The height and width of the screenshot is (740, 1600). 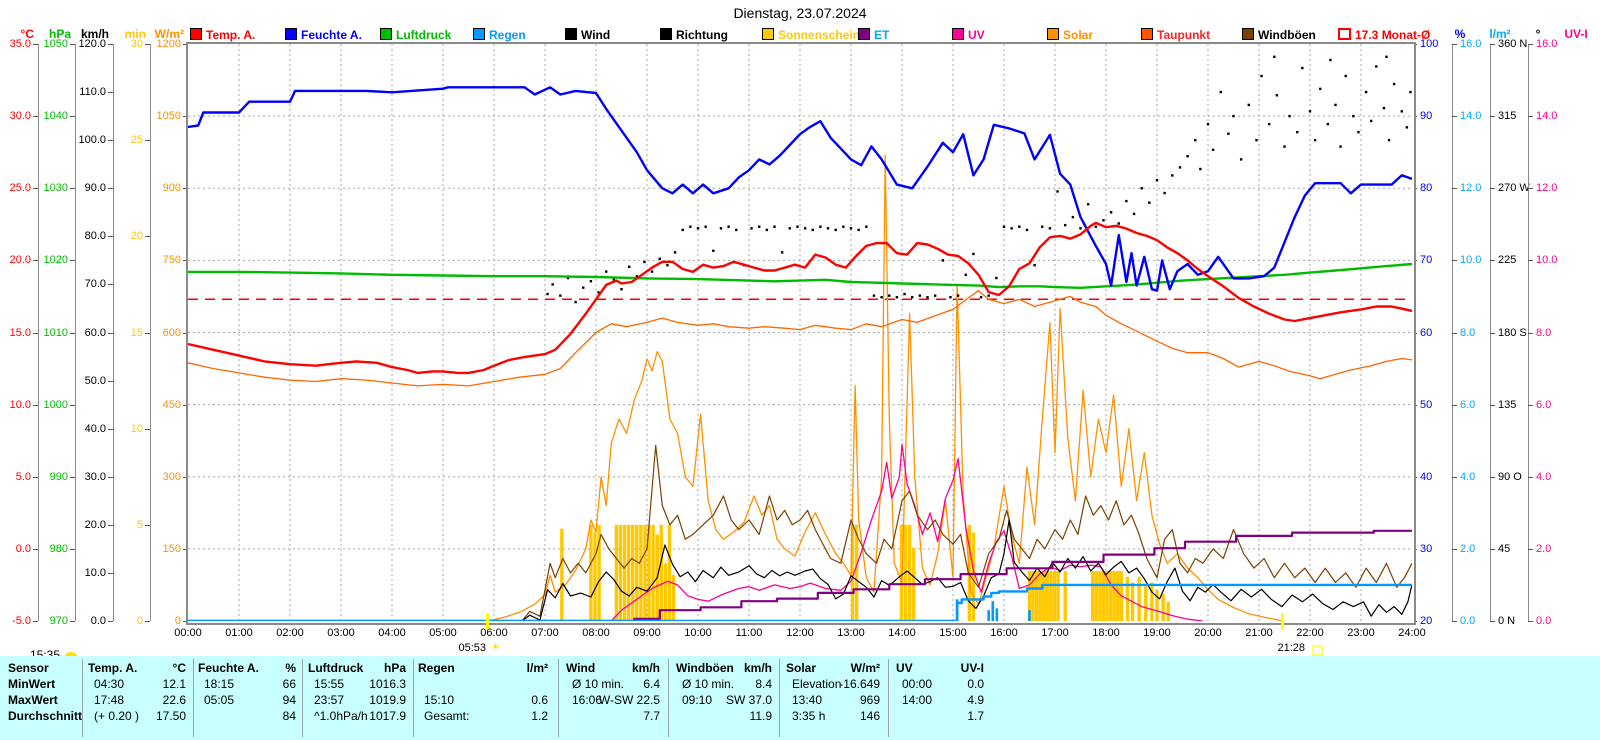 What do you see at coordinates (1547, 116) in the screenshot?
I see `axis-tick-label: 14.0` at bounding box center [1547, 116].